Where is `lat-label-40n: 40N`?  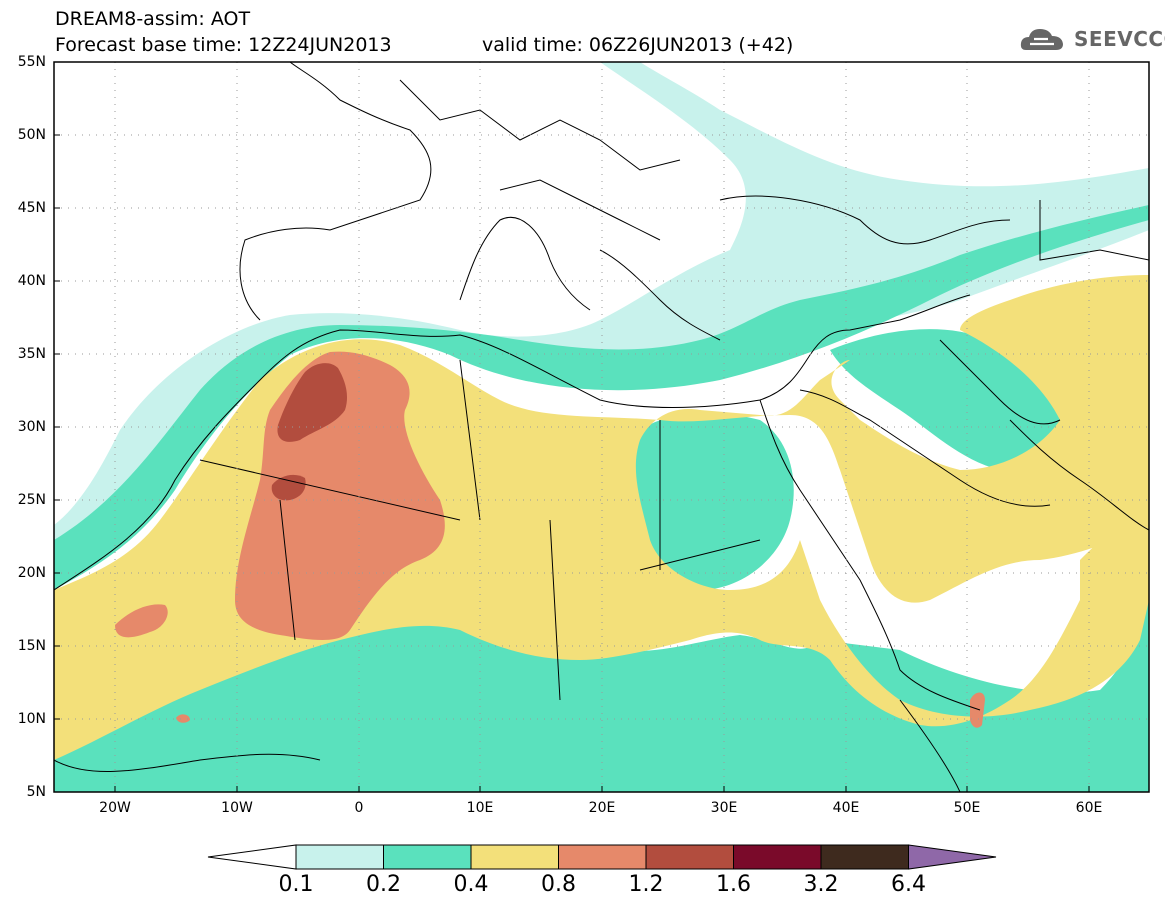
lat-label-40n: 40N is located at coordinates (31, 281).